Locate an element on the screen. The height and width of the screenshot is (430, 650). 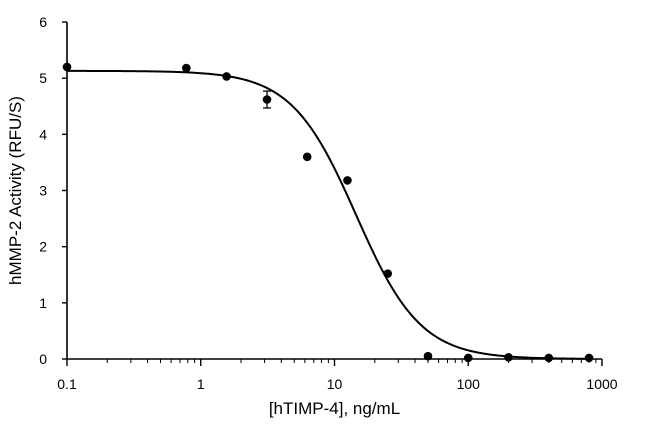
y-tick-label: 6 is located at coordinates (43, 22).